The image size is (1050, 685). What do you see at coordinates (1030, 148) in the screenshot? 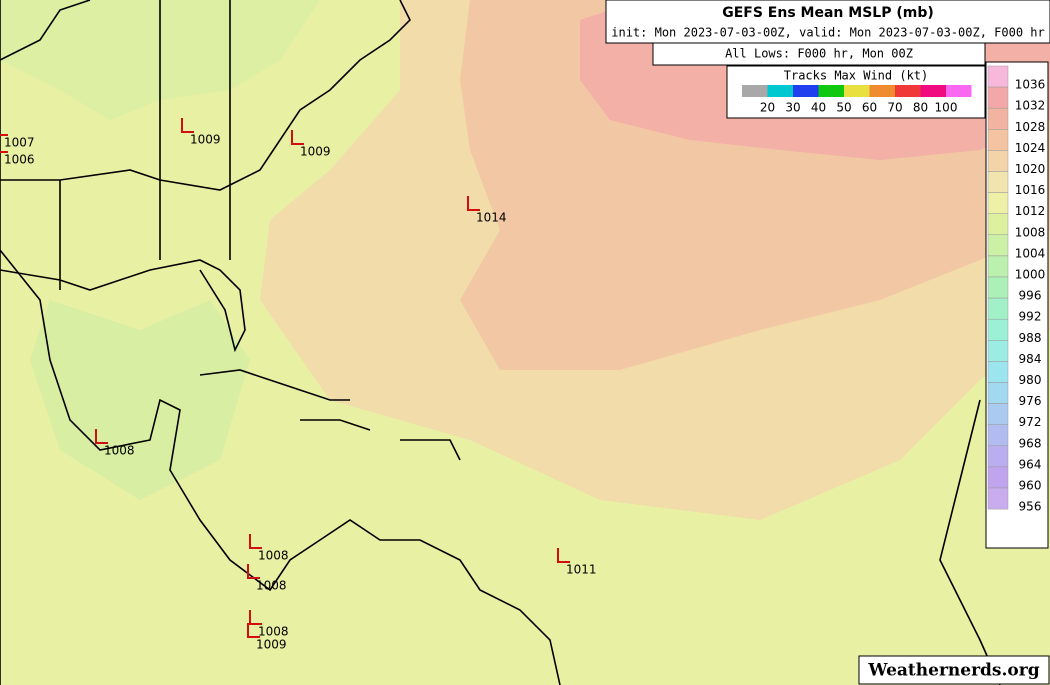
I see `colorbar-label: 1024` at bounding box center [1030, 148].